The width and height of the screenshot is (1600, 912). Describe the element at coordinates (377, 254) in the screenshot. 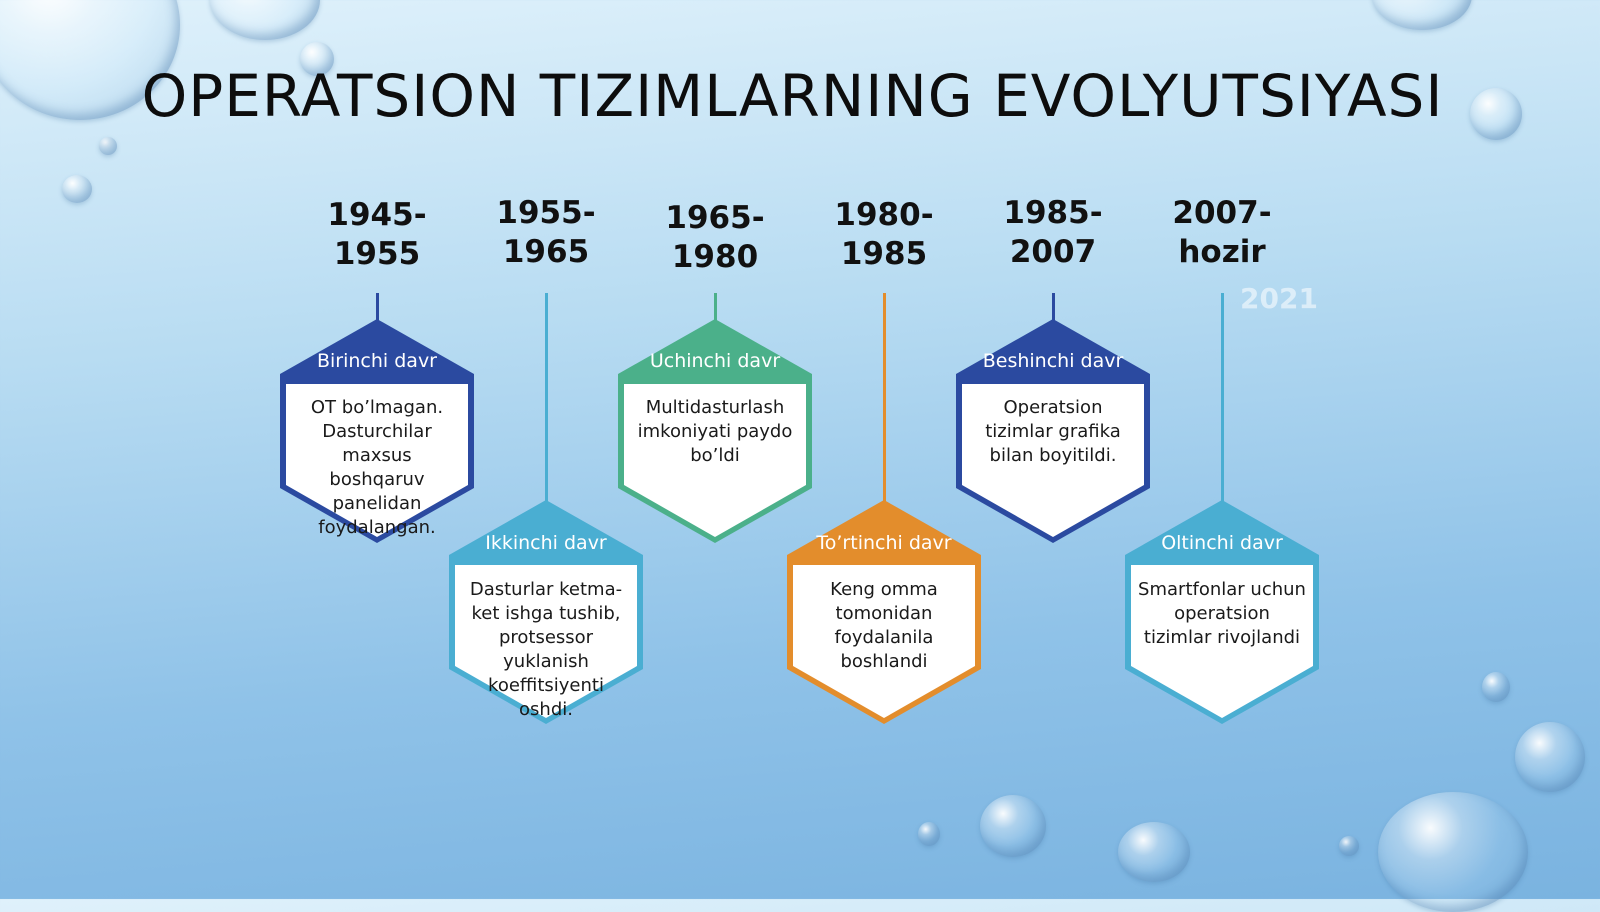

I see `period-end: 1955` at that location.